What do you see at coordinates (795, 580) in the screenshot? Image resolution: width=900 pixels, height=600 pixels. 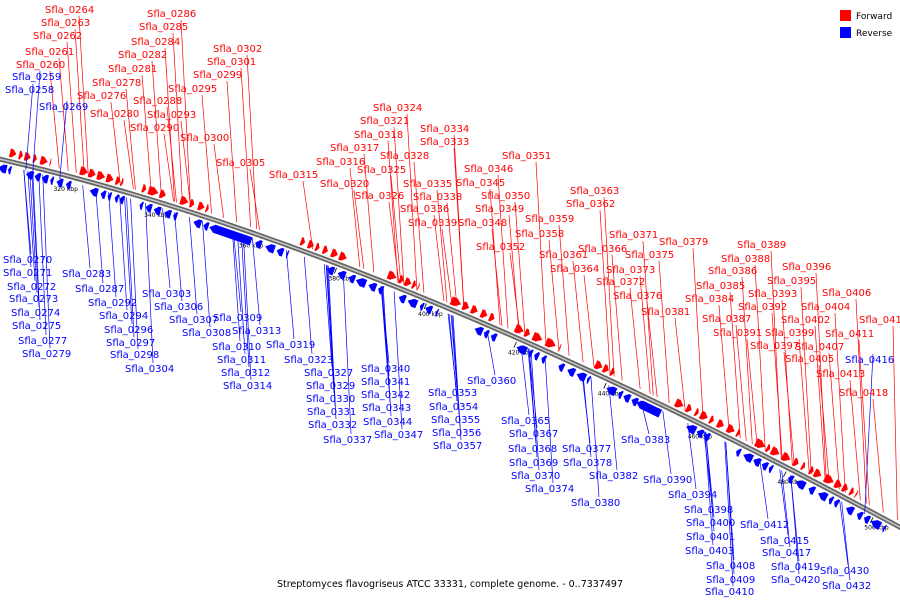 I see `gene-label: Sfla_0420` at bounding box center [795, 580].